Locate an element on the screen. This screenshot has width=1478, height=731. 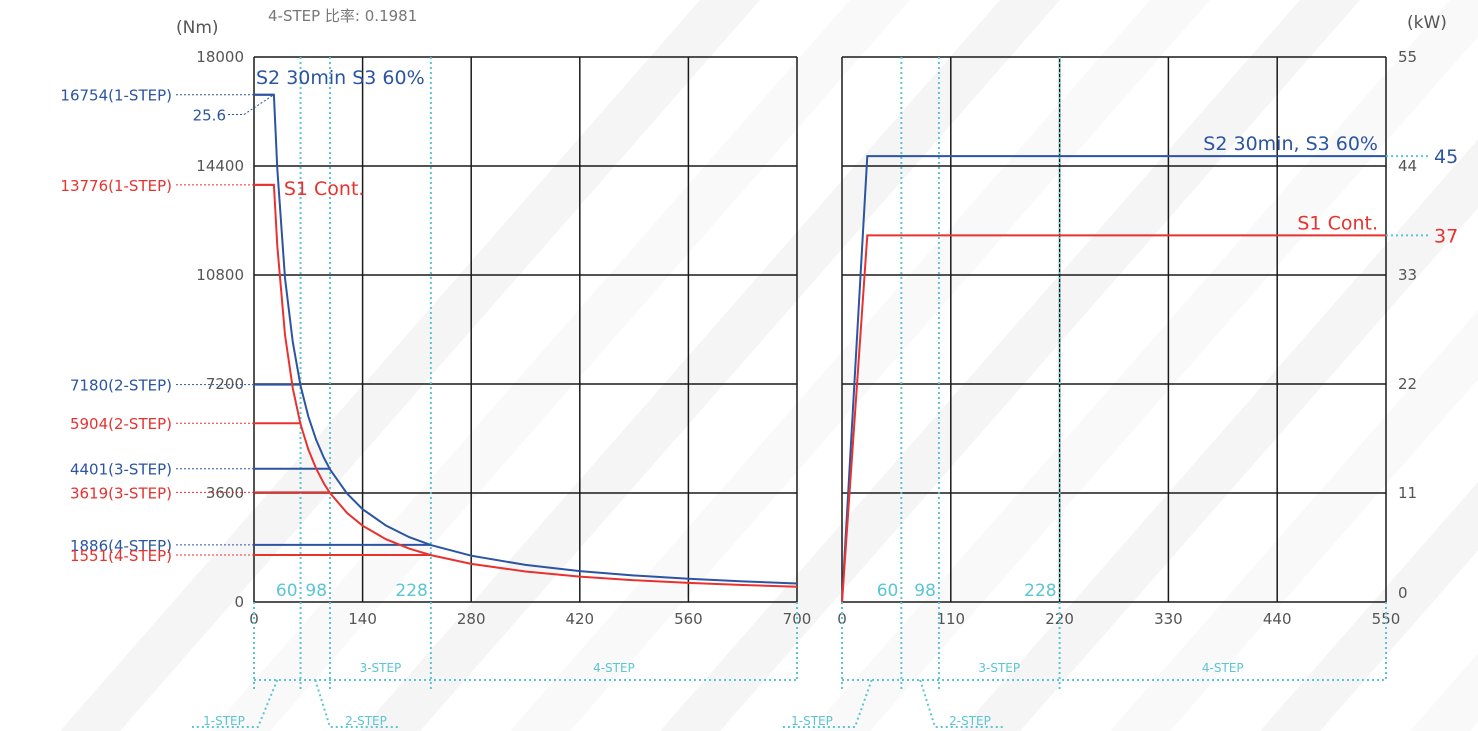
torque-side-label: 5904(2-STEP) is located at coordinates (121, 424).